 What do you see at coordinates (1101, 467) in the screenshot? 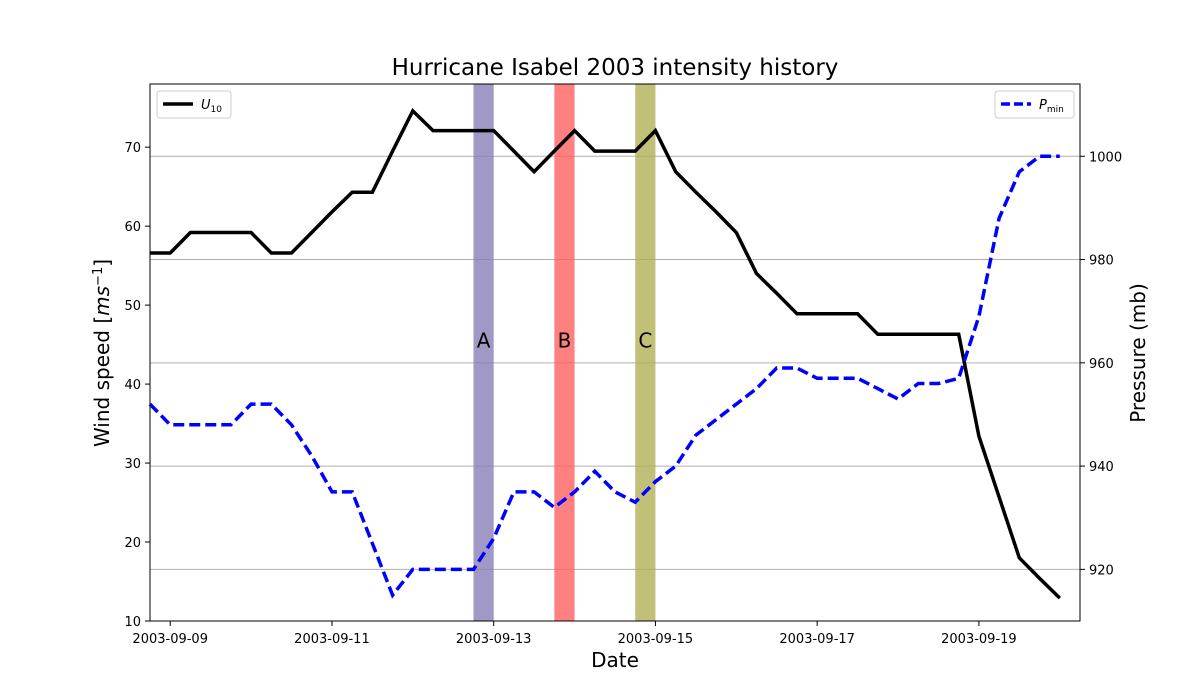
I see `y-right-tick-label-940: 940` at bounding box center [1101, 467].